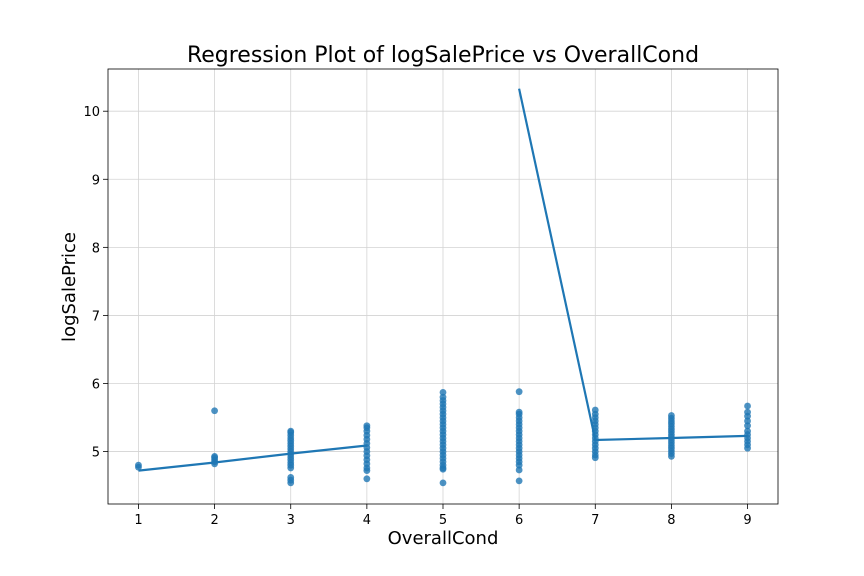 The image size is (864, 576). What do you see at coordinates (95, 283) in the screenshot?
I see `y-axis-ticks: 5 6 7 8 9 10` at bounding box center [95, 283].